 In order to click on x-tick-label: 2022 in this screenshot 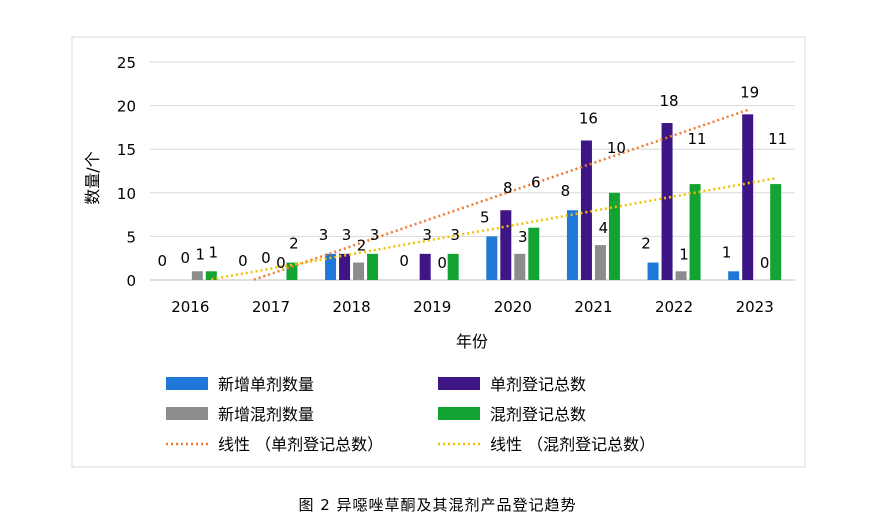, I will do `click(674, 307)`.